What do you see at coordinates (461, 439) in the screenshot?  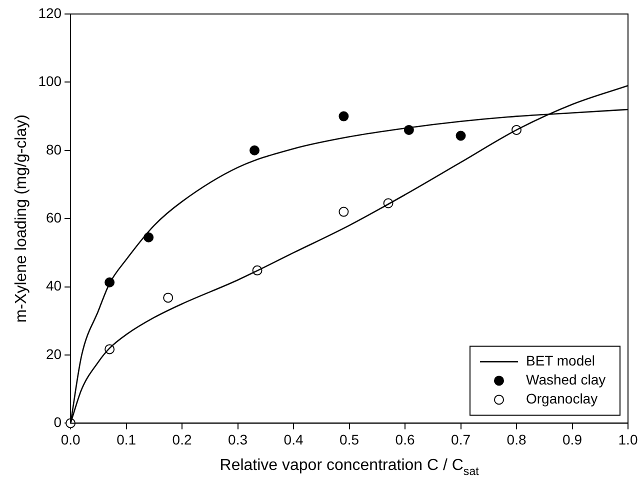 I see `x-tick-label: 0.7` at bounding box center [461, 439].